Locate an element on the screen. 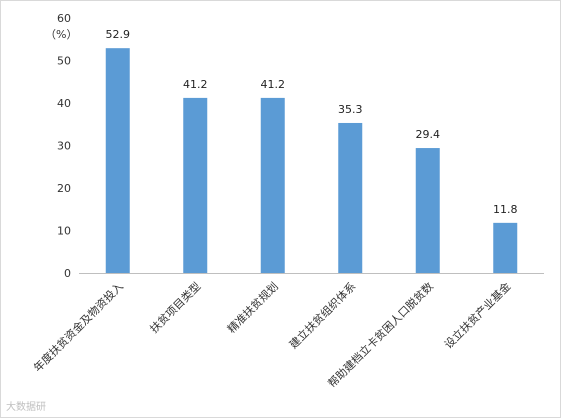 Image resolution: width=561 pixels, height=419 pixels. y-tick-label: 60 is located at coordinates (64, 18).